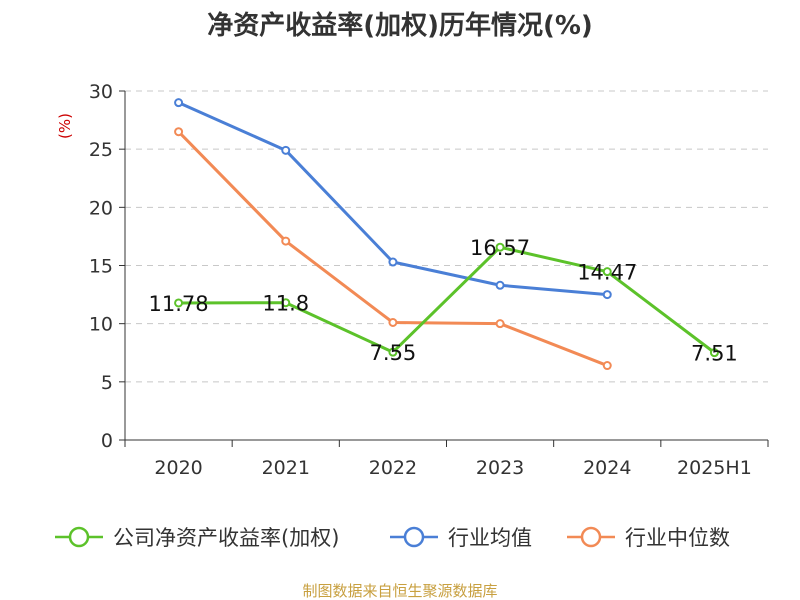 This screenshot has height=600, width=800. What do you see at coordinates (500, 468) in the screenshot?
I see `x-tick-label: 2023` at bounding box center [500, 468].